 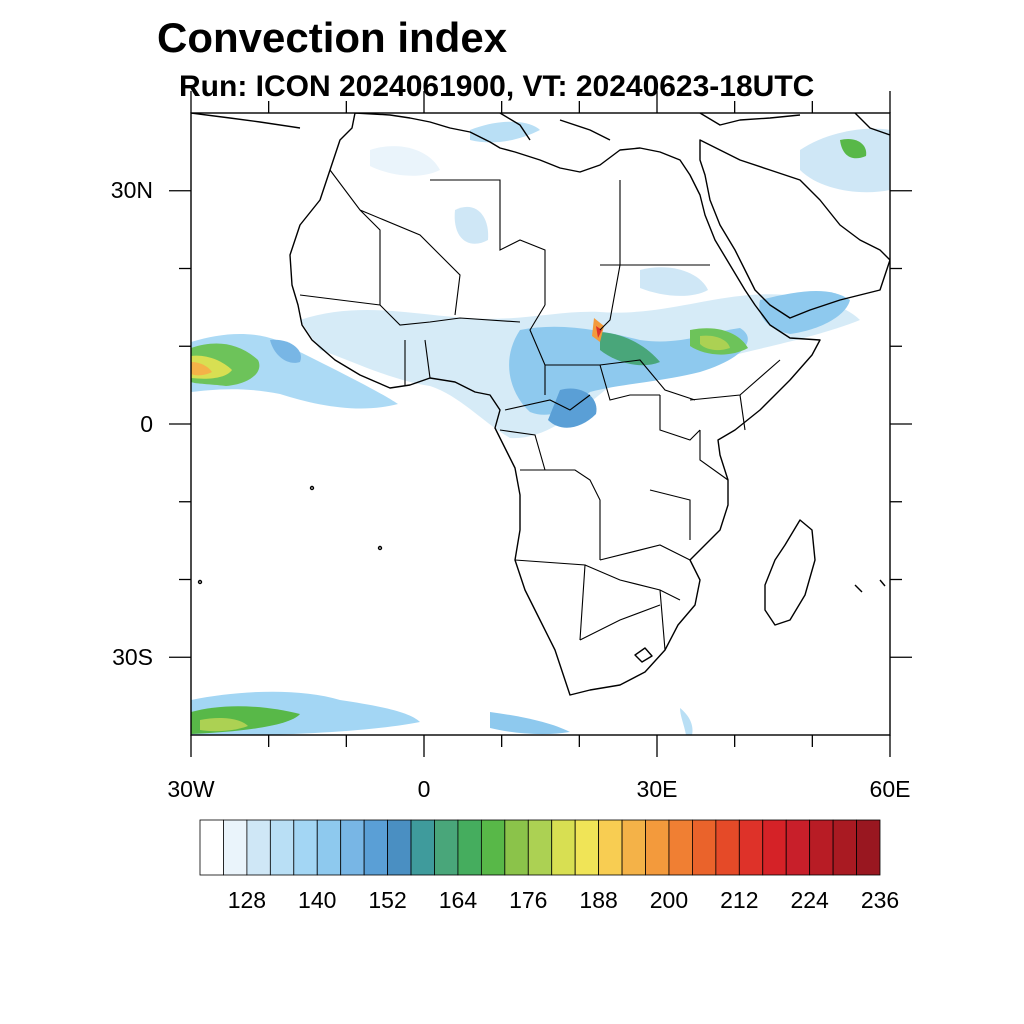 What do you see at coordinates (458, 900) in the screenshot?
I see `colorbar-label: 164` at bounding box center [458, 900].